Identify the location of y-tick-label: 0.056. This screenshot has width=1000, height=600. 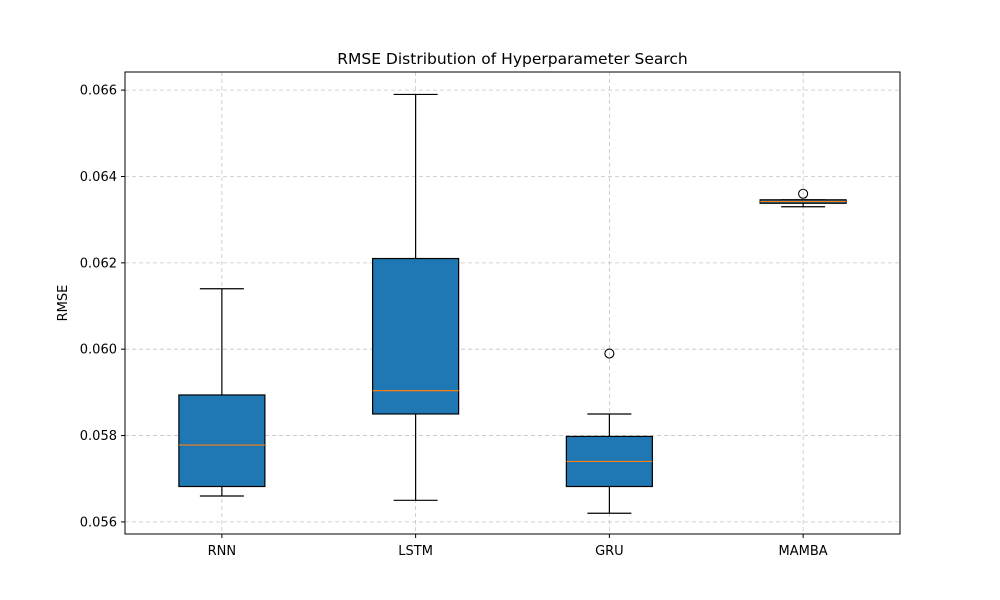
(98, 522).